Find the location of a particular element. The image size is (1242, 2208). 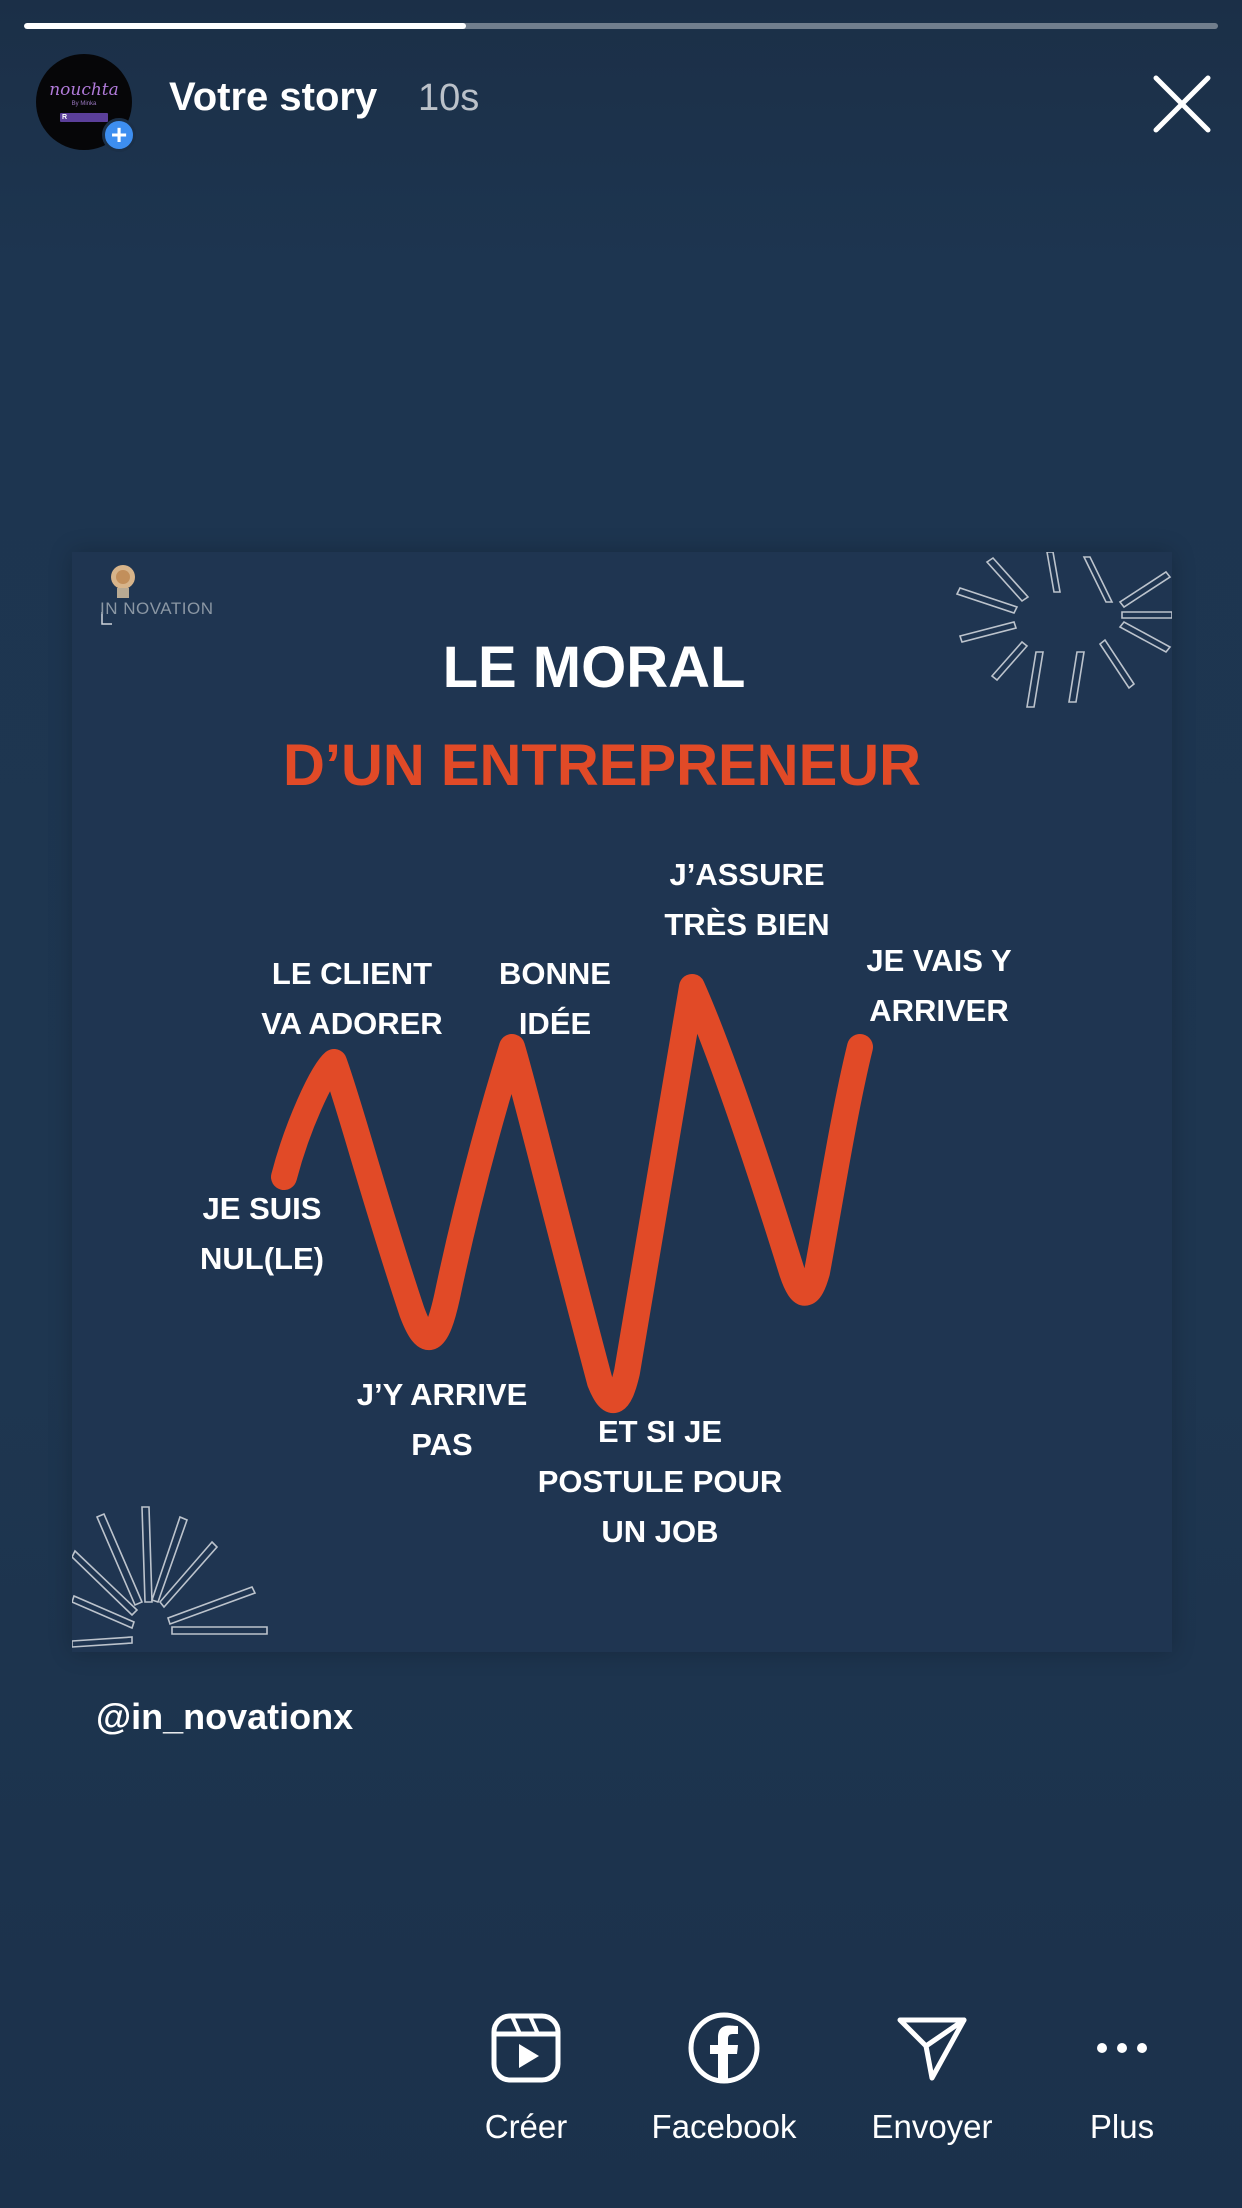

more-button: Plus is located at coordinates (1122, 2083).